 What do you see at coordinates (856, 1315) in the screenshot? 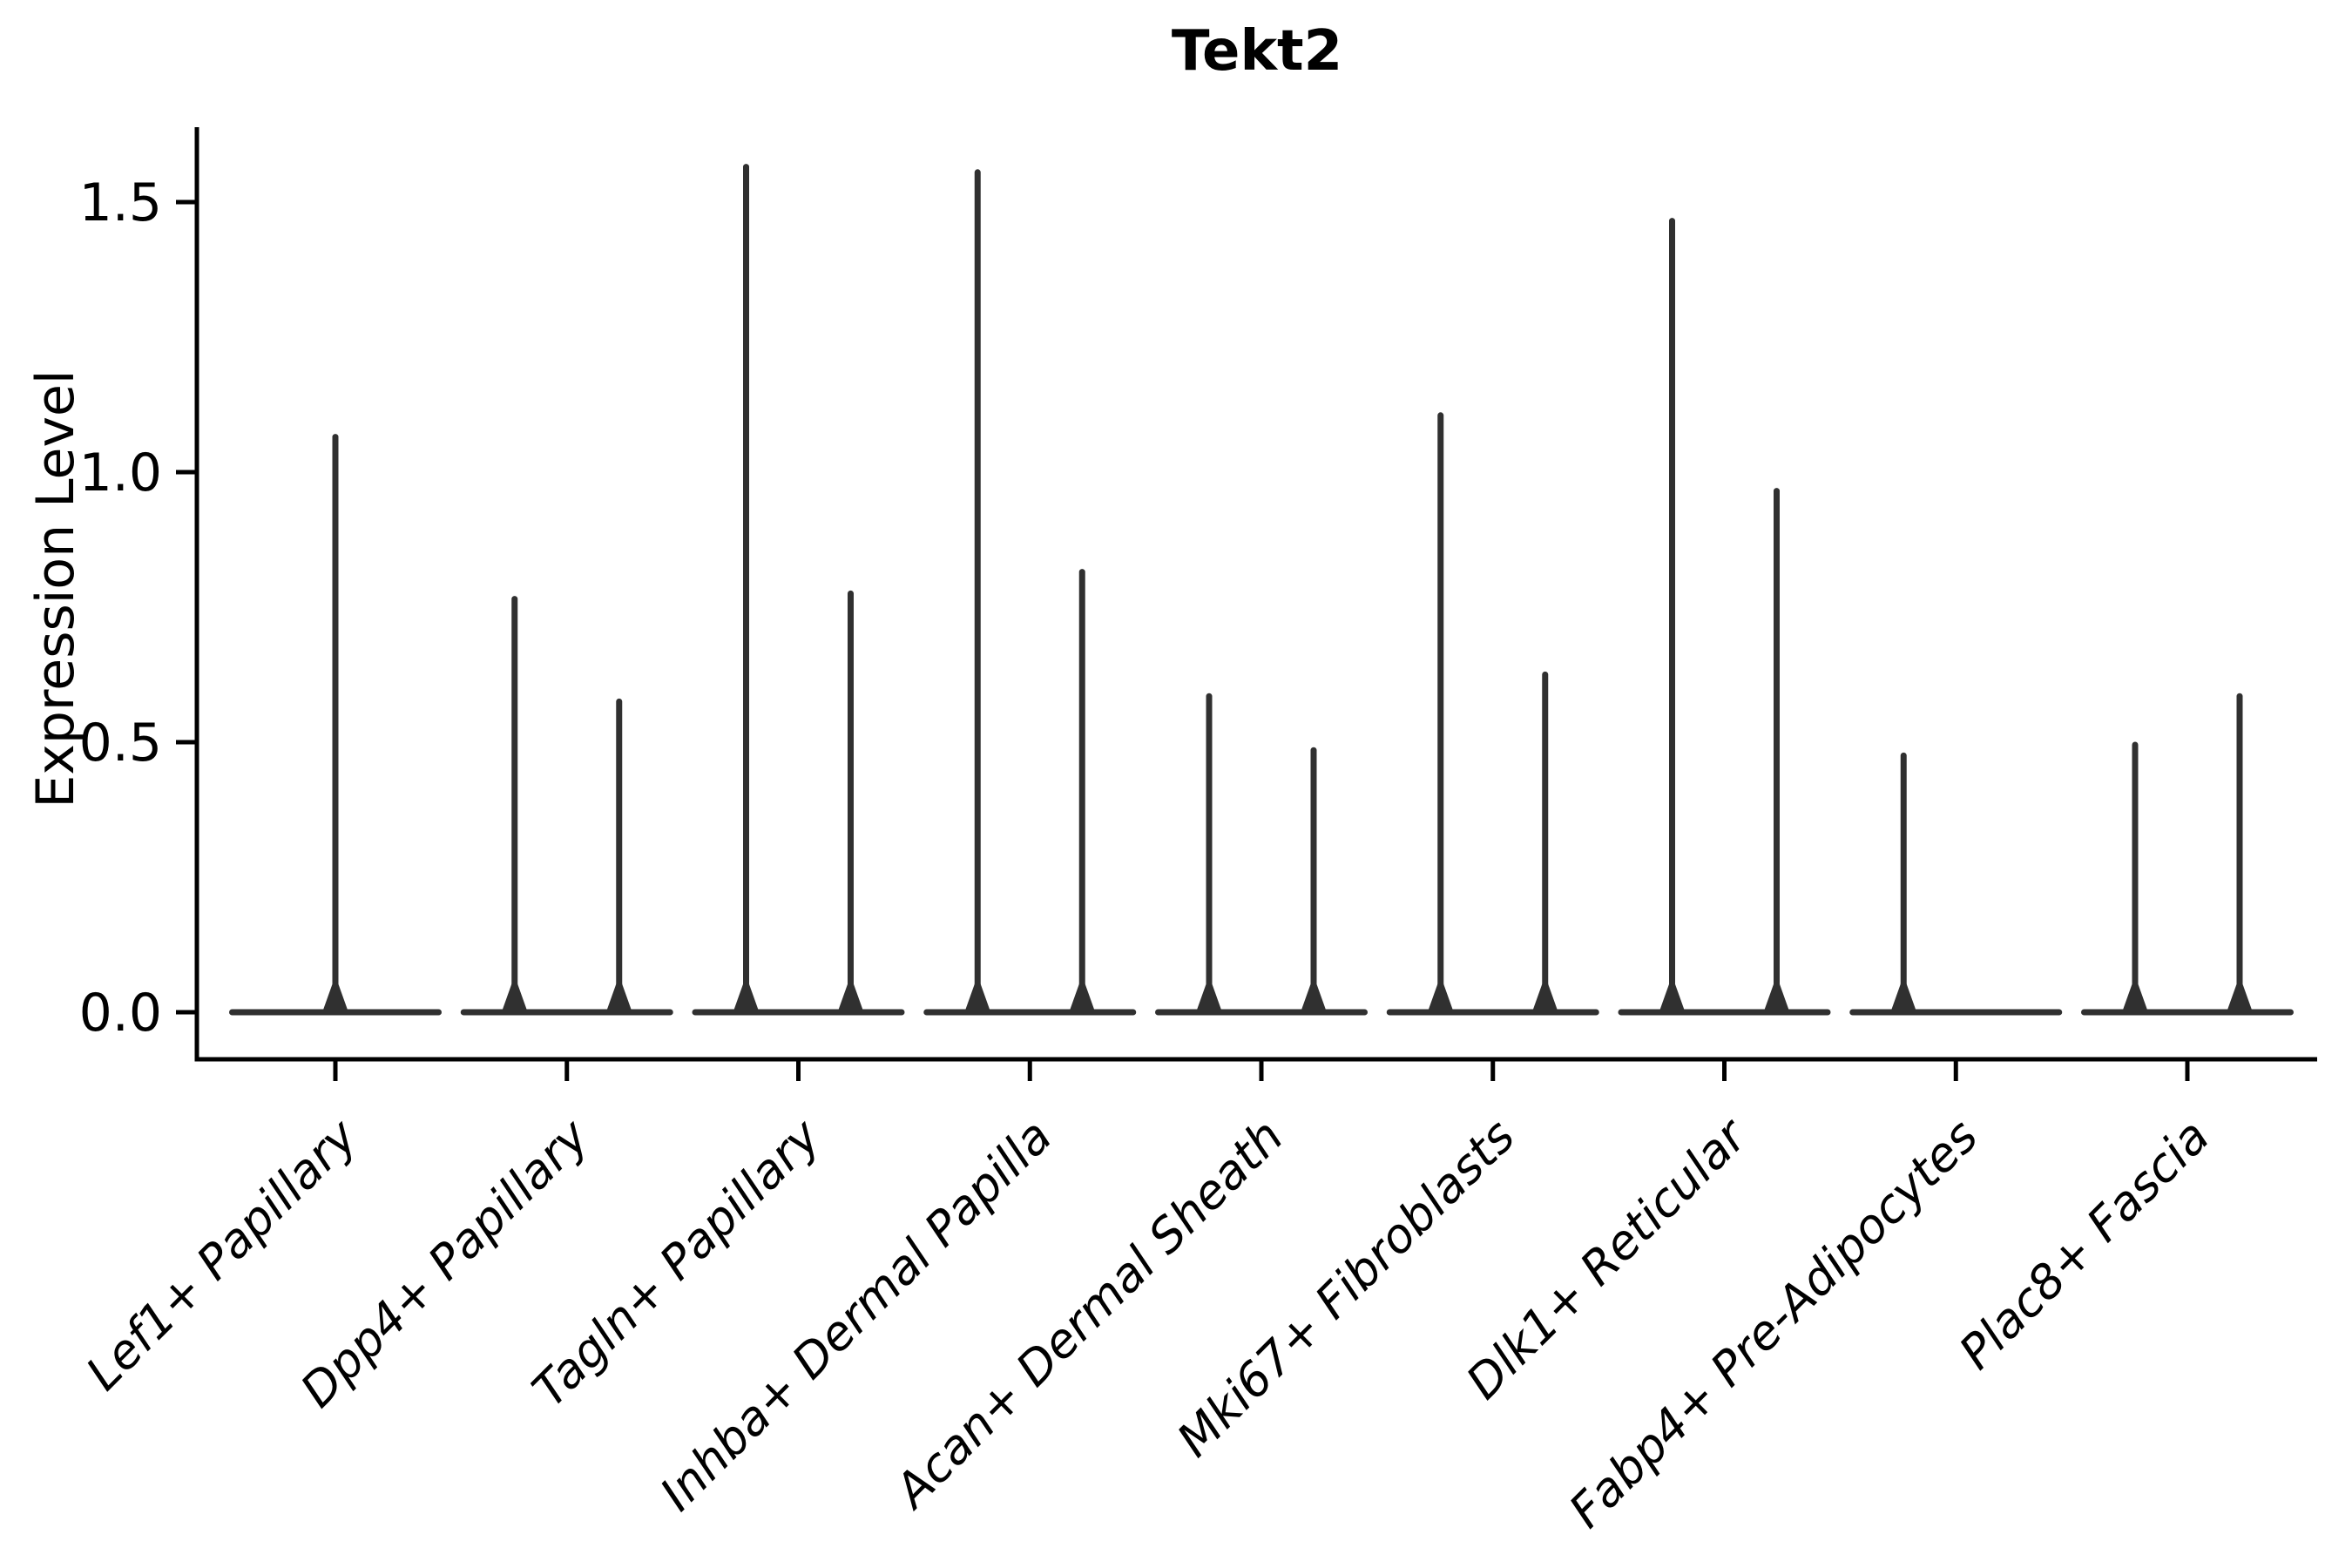
I see `x-tick-label: Inhba+ Dermal Papilla` at bounding box center [856, 1315].